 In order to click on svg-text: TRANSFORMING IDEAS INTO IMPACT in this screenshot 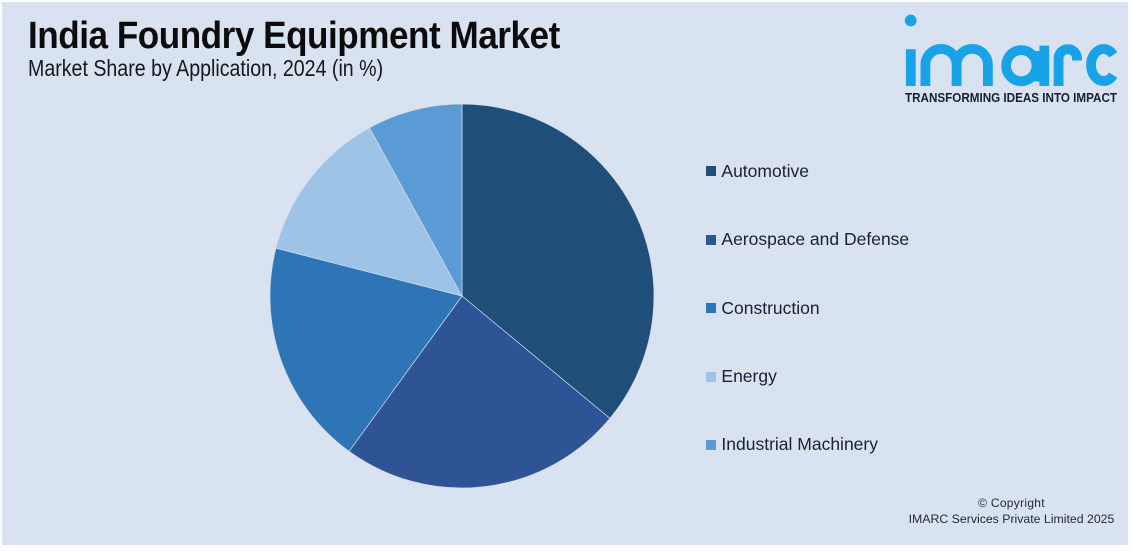, I will do `click(1011, 98)`.